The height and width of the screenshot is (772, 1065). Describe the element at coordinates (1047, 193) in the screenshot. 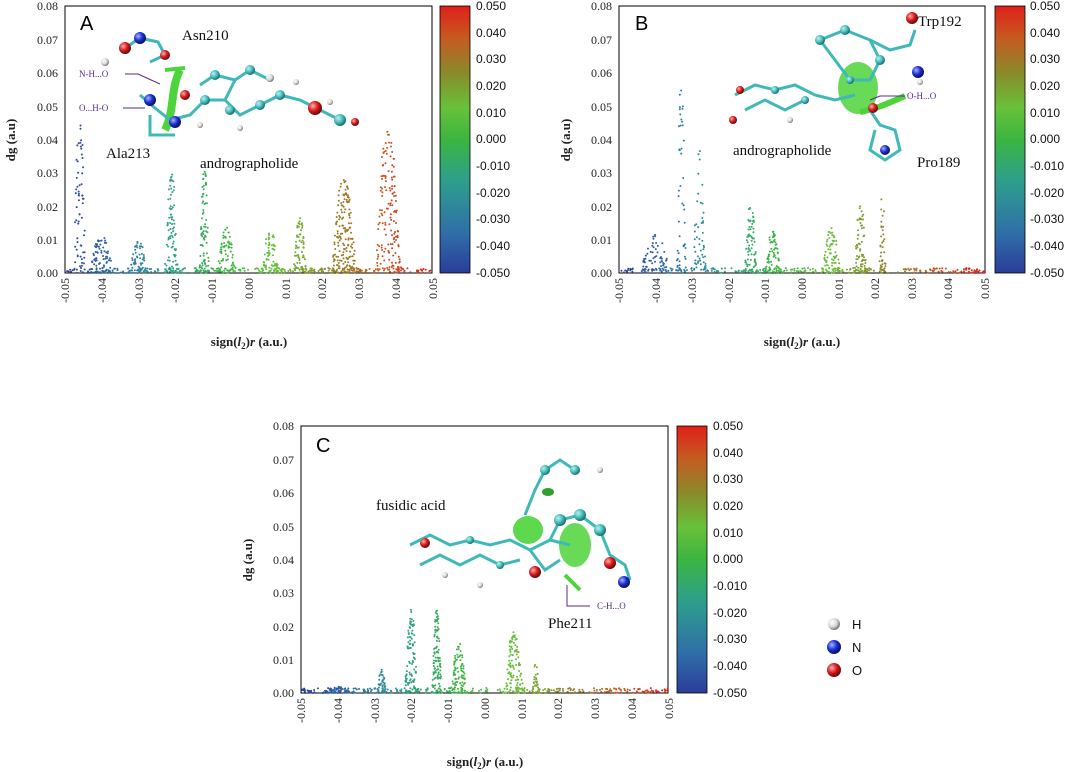

I see `colorbar-tick-label: -0.020` at that location.